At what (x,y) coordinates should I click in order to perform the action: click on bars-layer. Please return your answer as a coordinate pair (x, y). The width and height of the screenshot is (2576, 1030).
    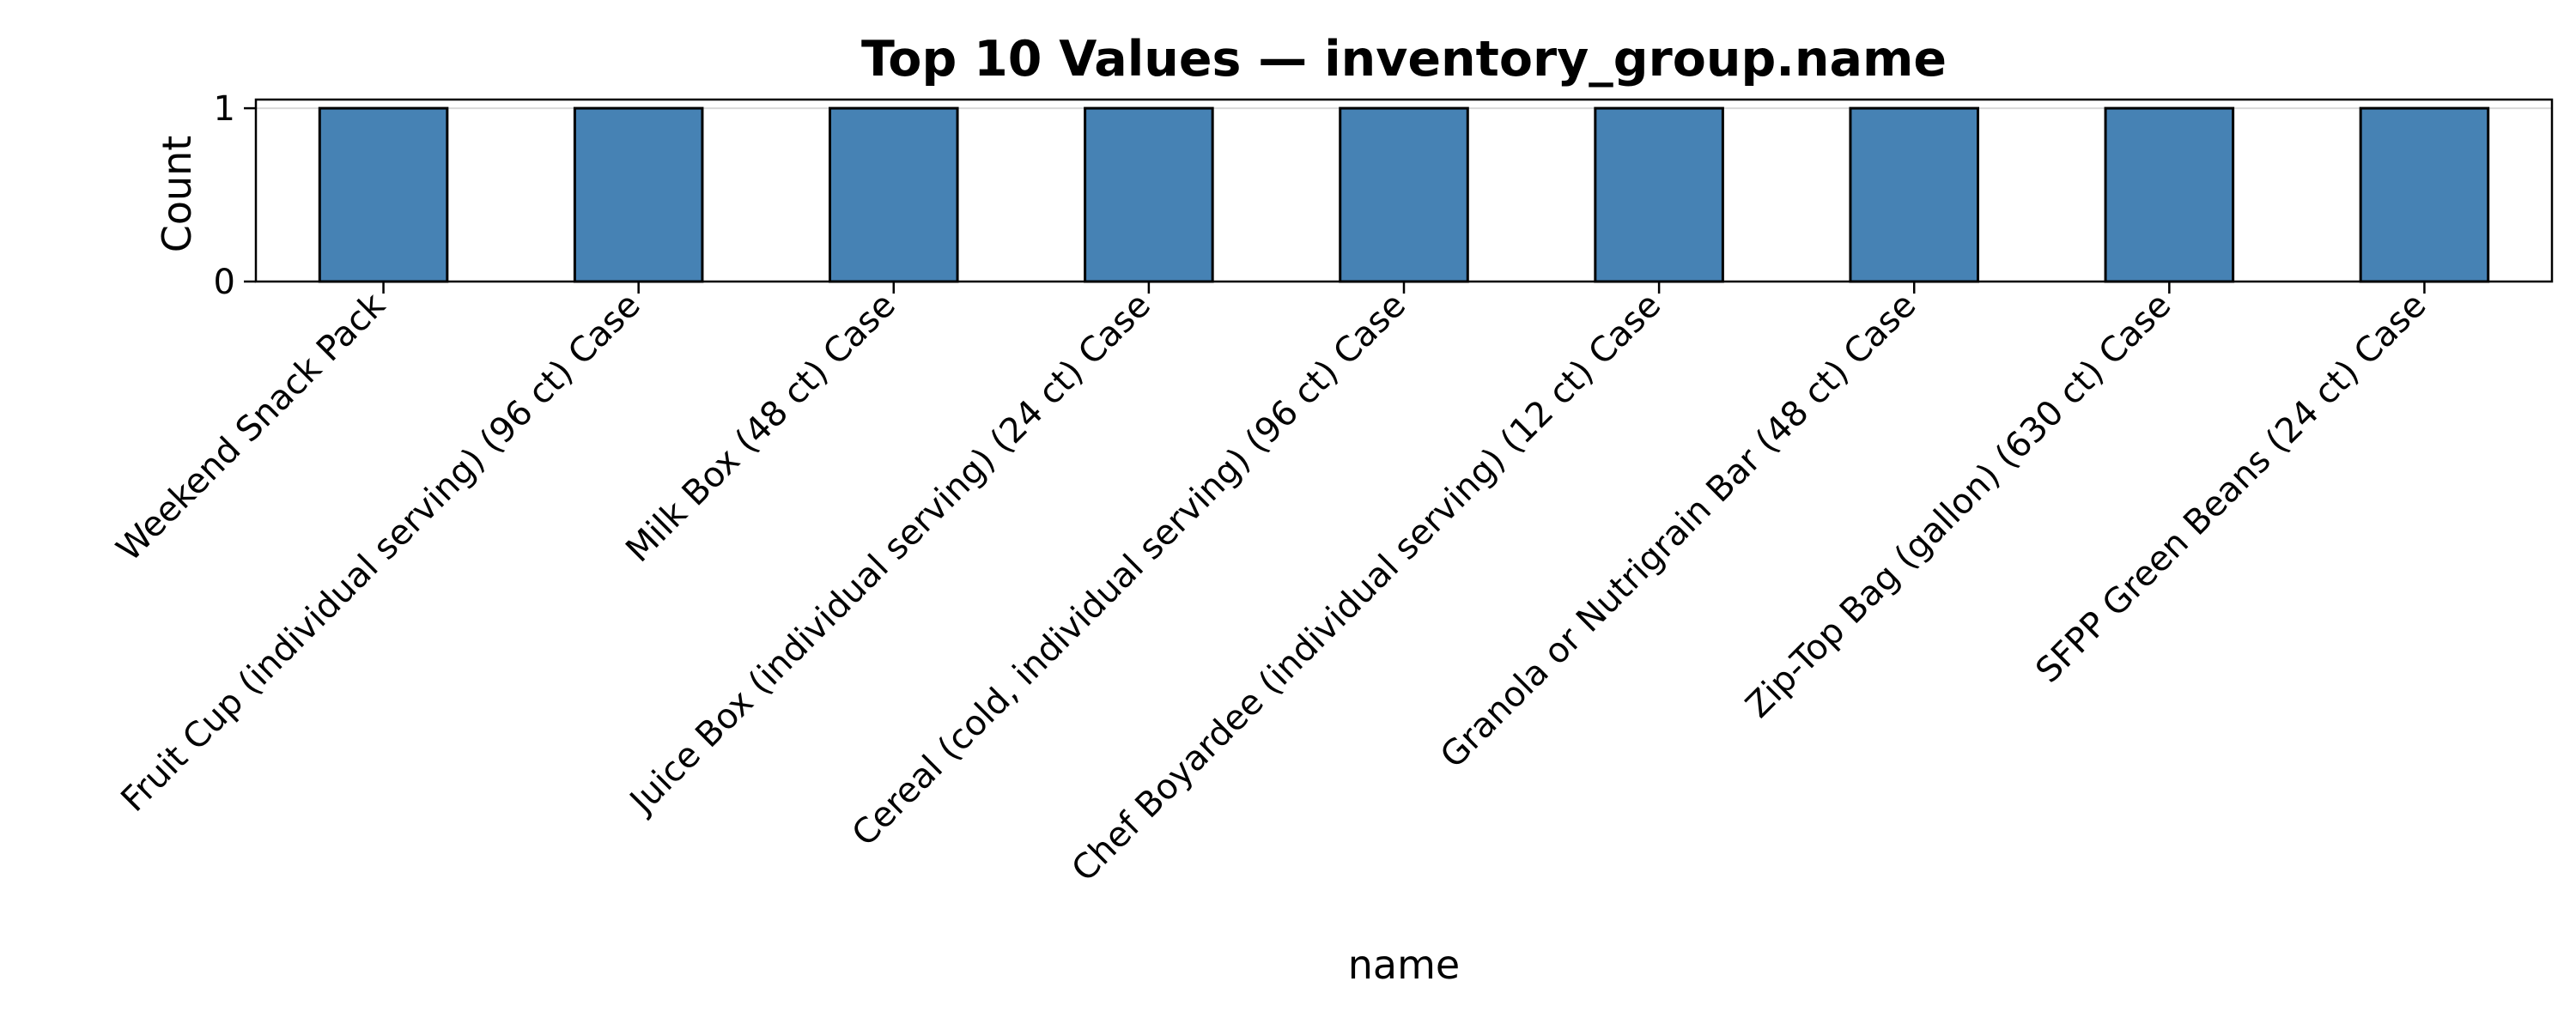
    Looking at the image, I should click on (1404, 194).